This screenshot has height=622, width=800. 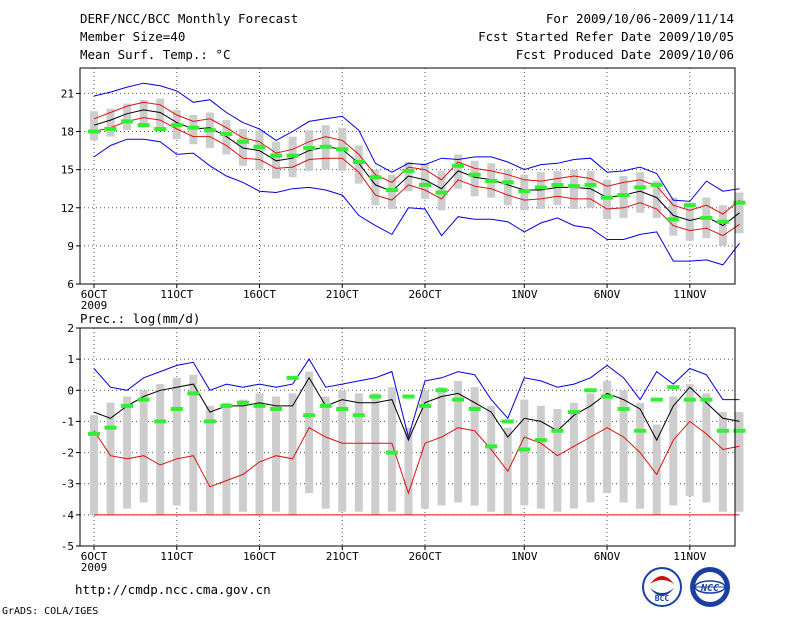 I want to click on year-label: 2009, so click(x=94, y=567).